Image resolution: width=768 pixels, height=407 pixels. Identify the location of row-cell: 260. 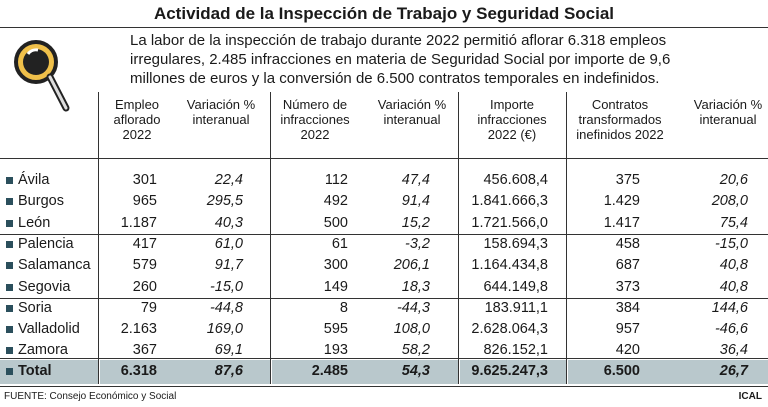
(144, 286).